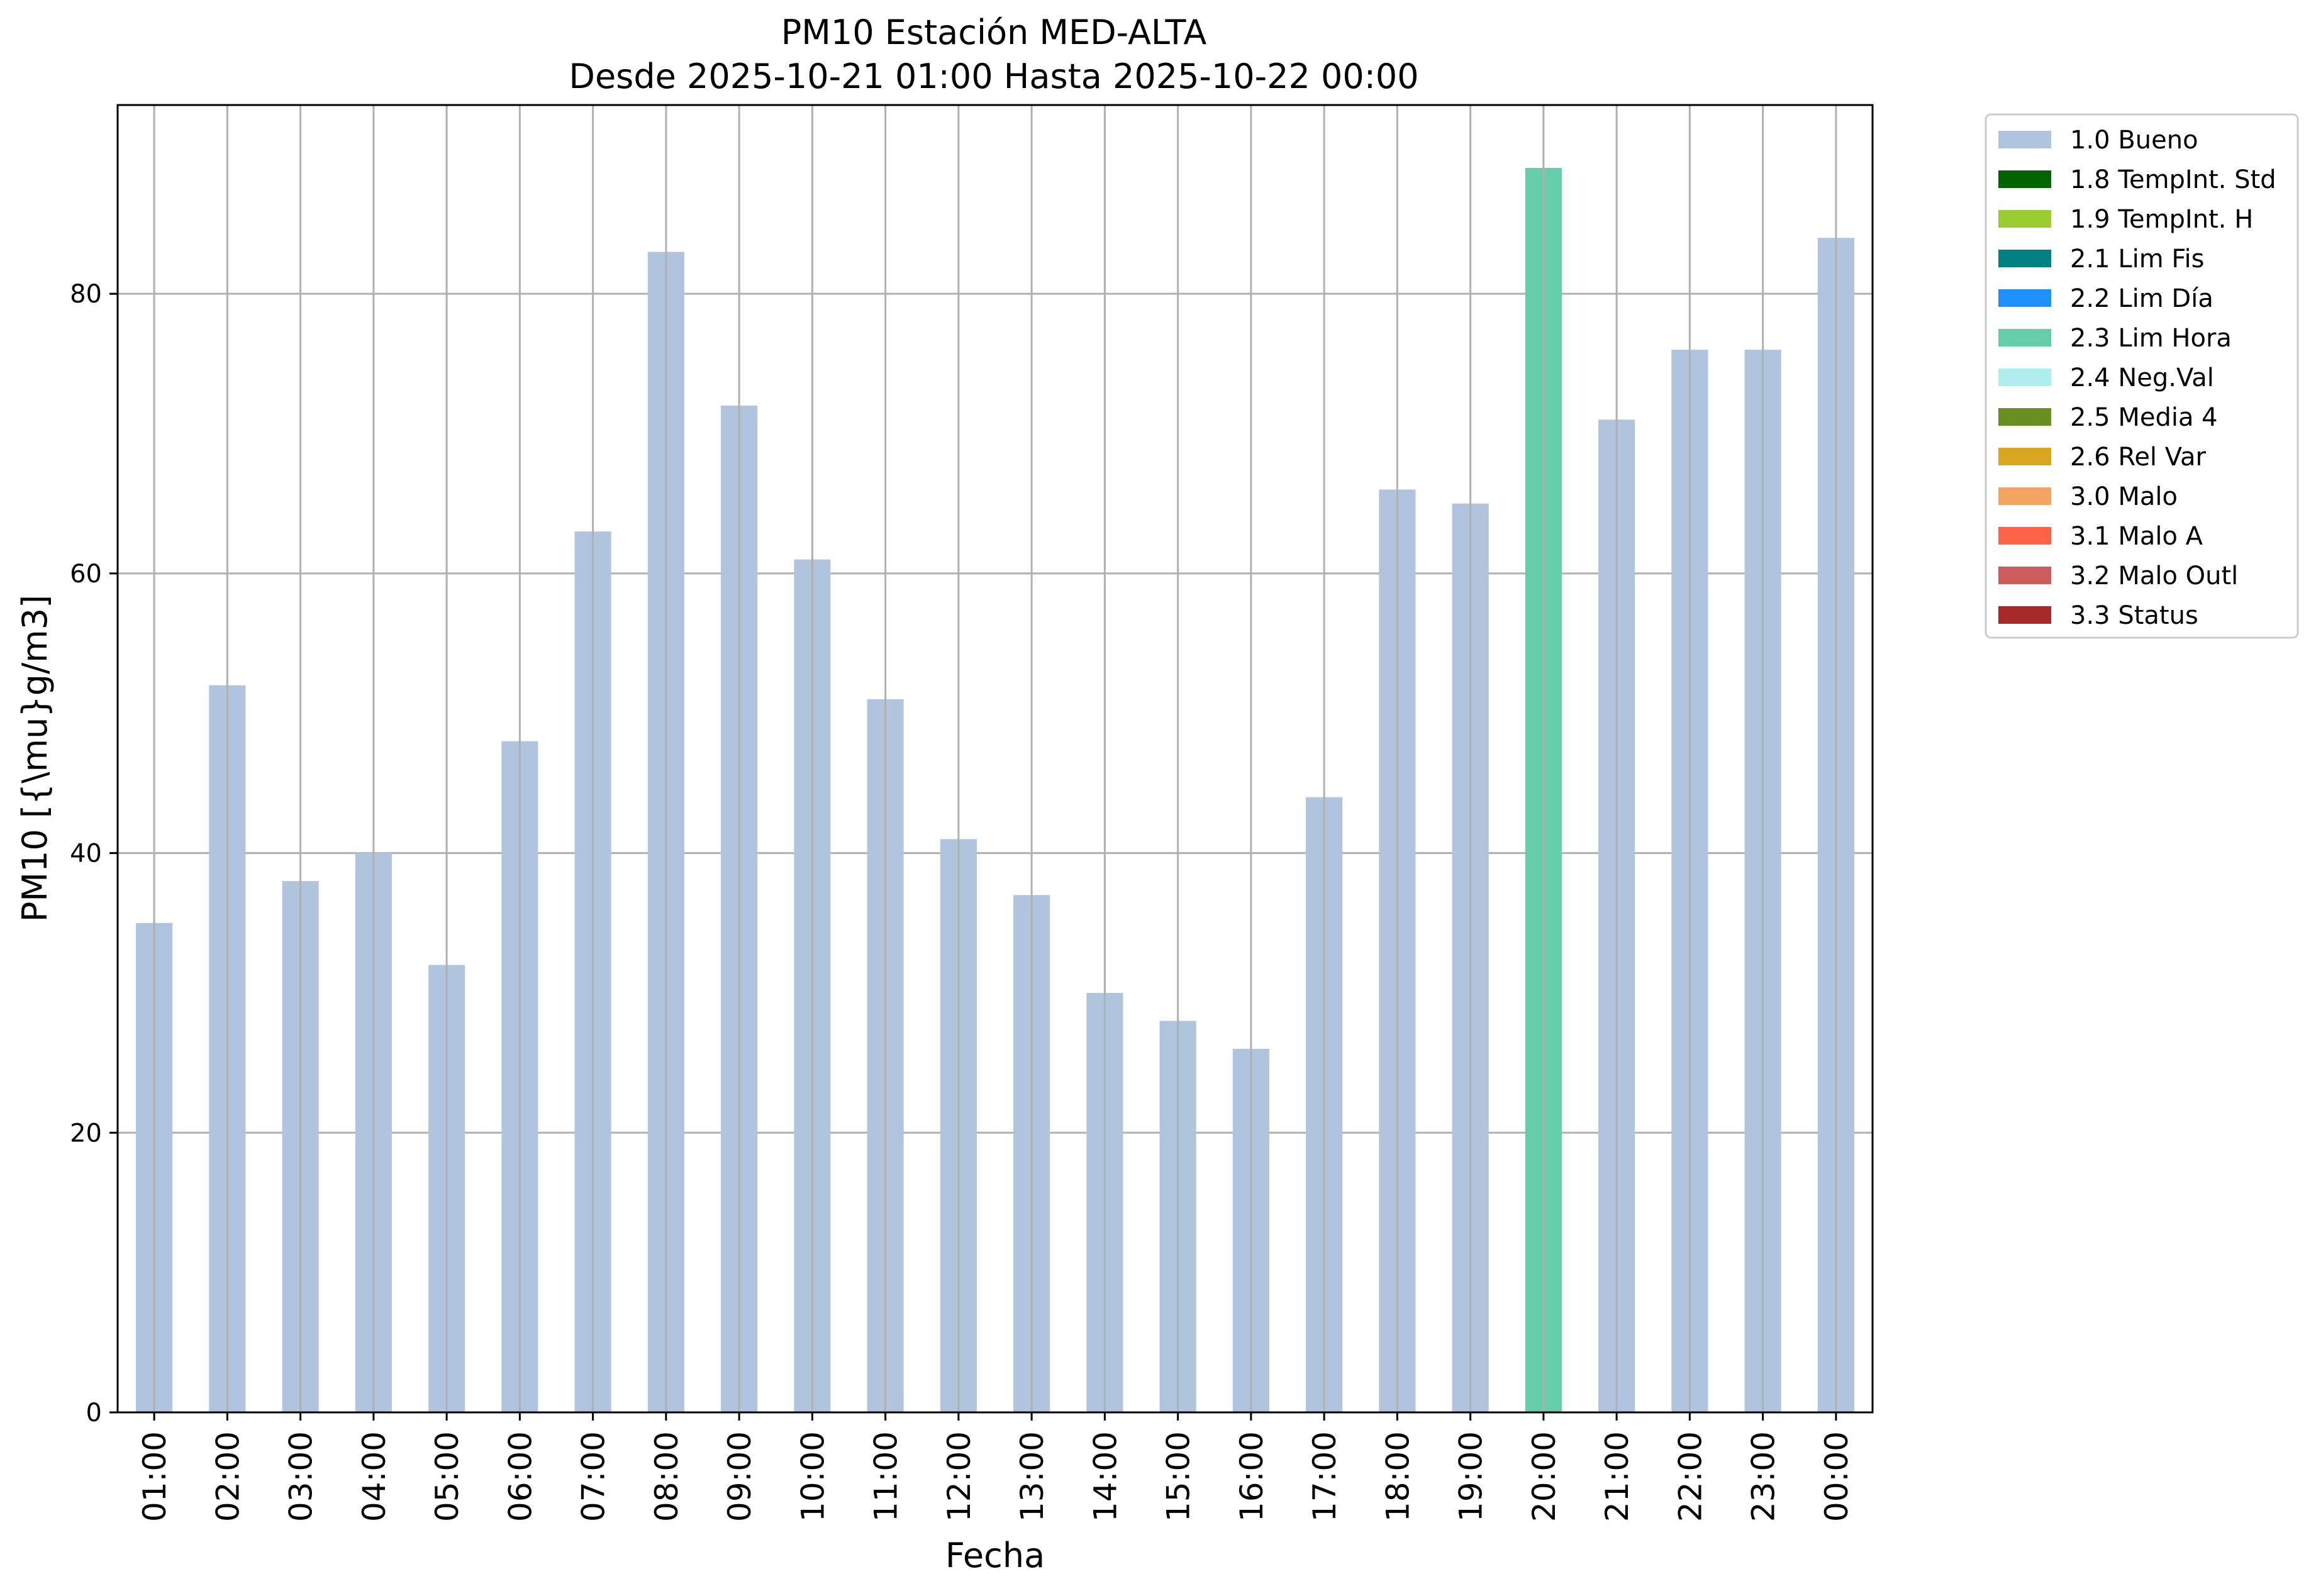 This screenshot has width=2316, height=1596. What do you see at coordinates (812, 1476) in the screenshot?
I see `x-tick-label: 10:00` at bounding box center [812, 1476].